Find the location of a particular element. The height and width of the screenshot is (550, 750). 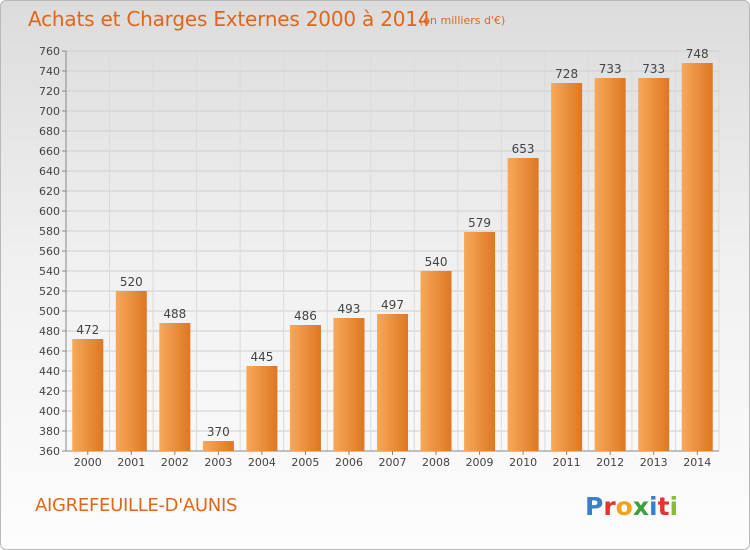

x-tick-label-2014: 2014 is located at coordinates (697, 462).